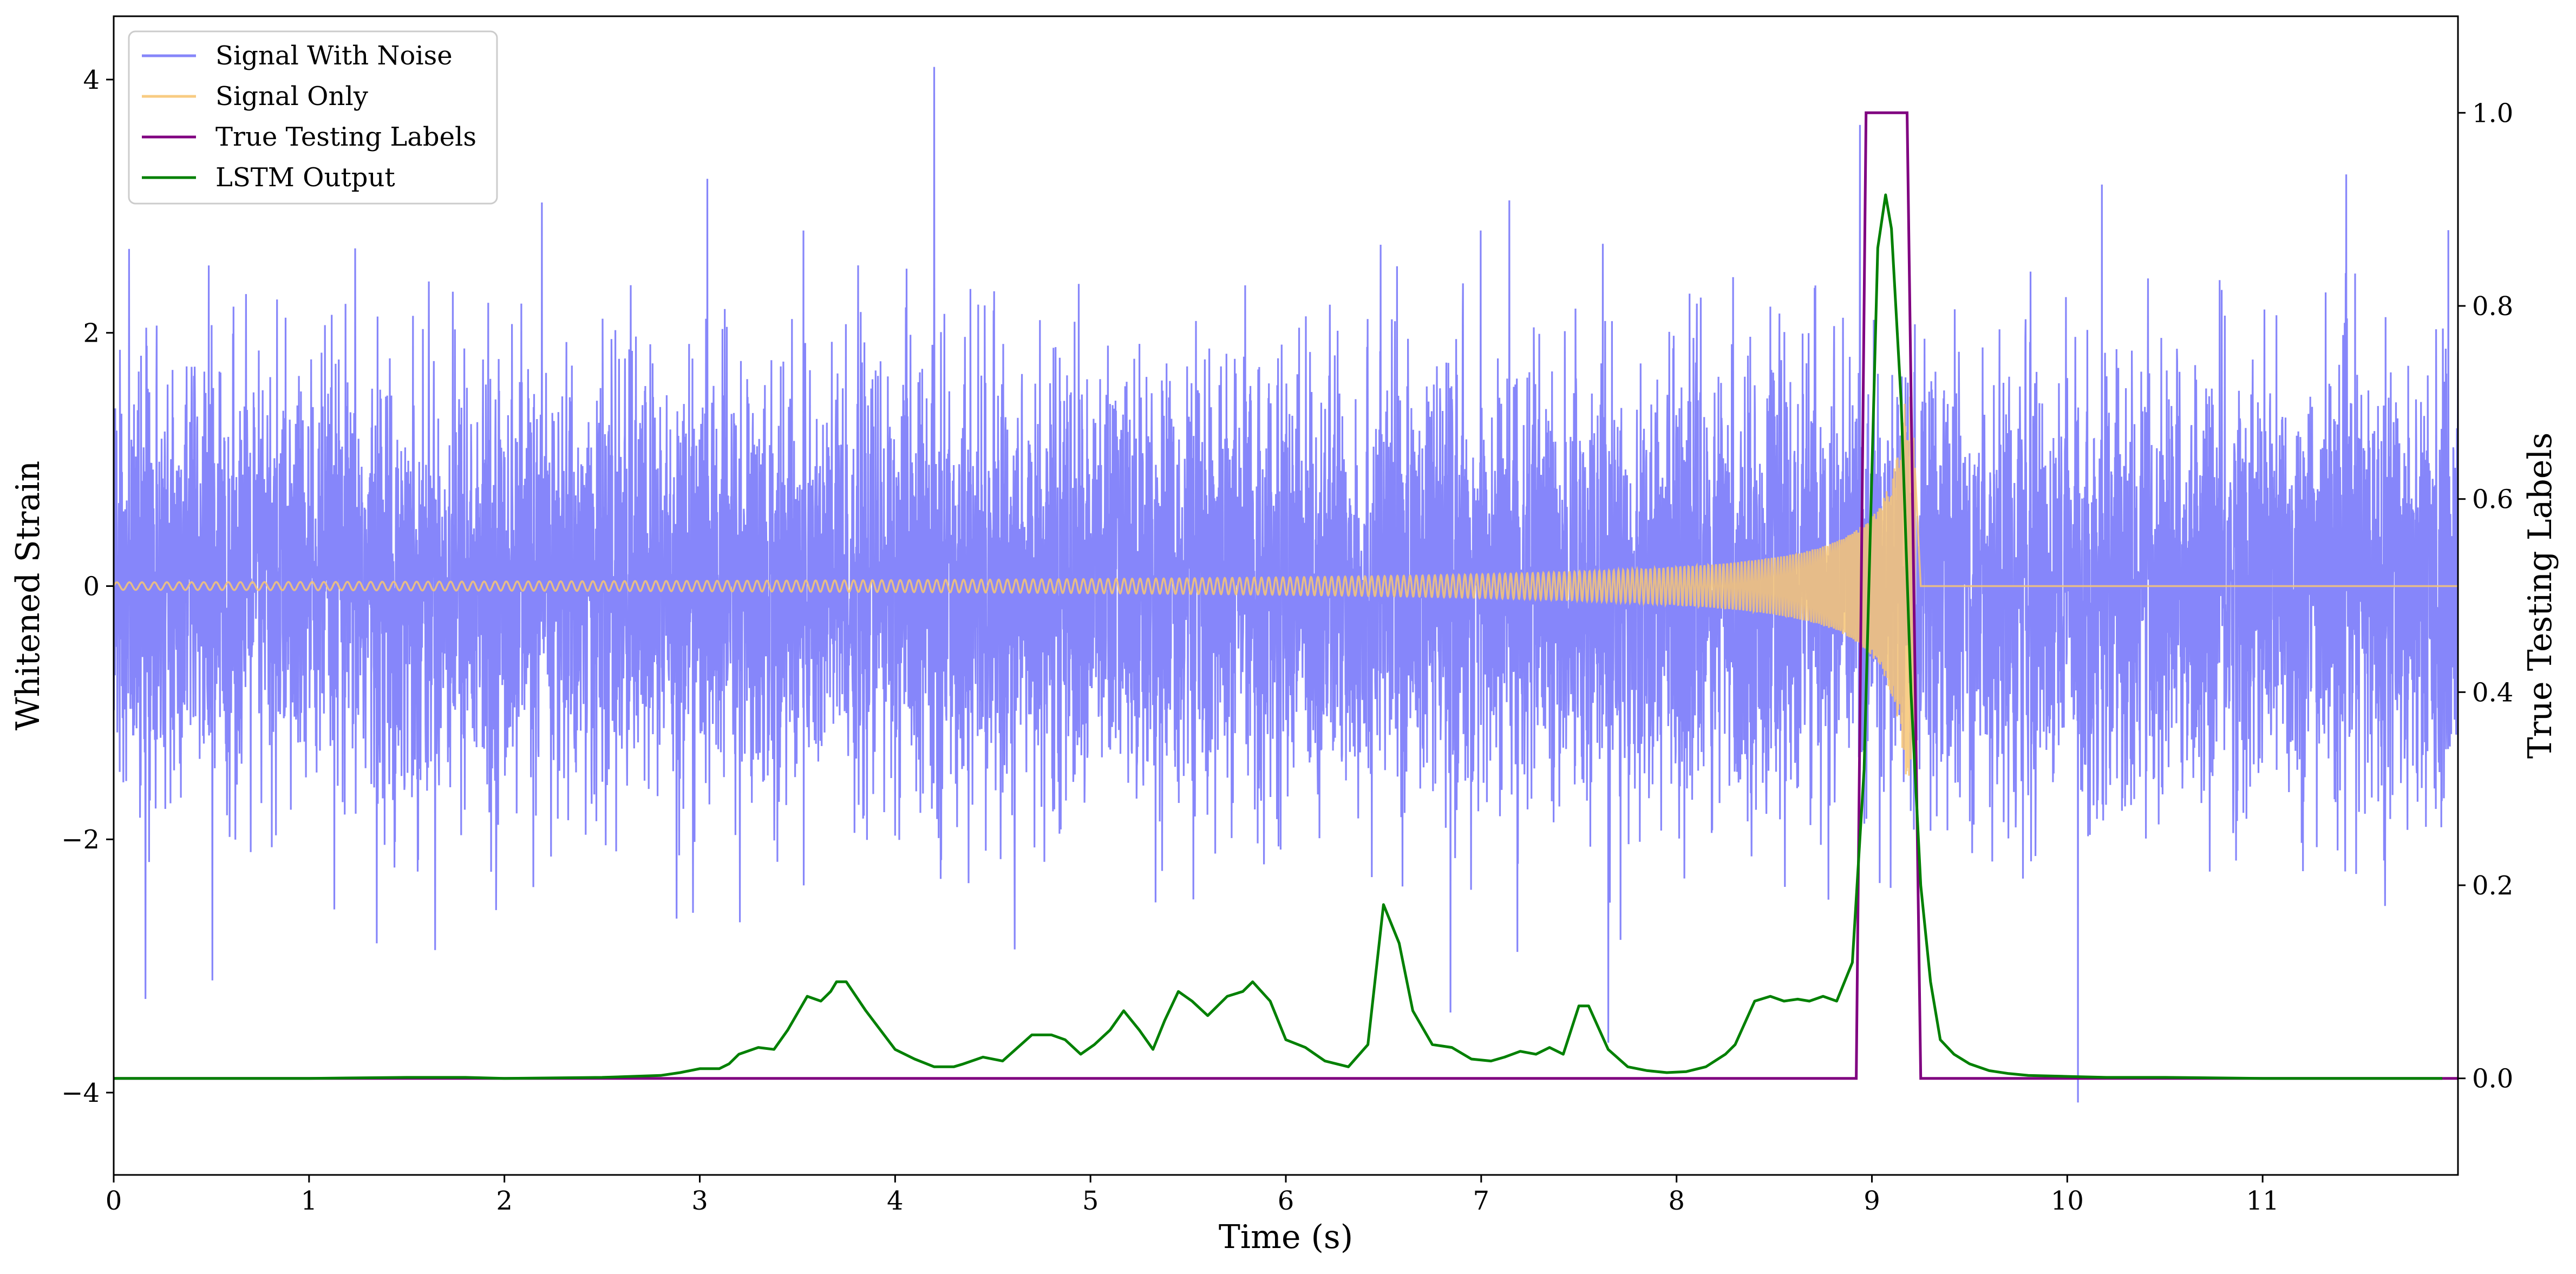 This screenshot has width=2576, height=1274. I want to click on y2-tick-label: 0.8, so click(2492, 306).